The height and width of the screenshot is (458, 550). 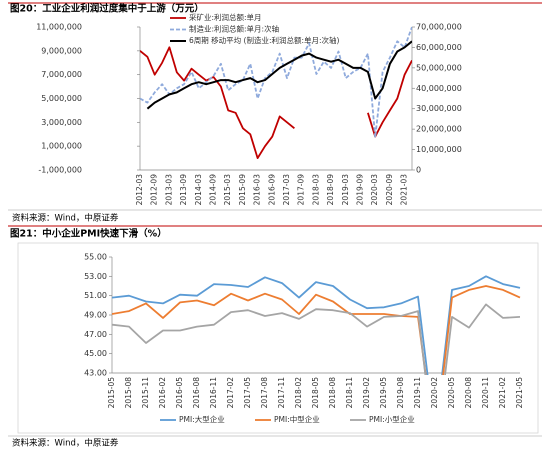 I want to click on y-tick-label: 45.00, so click(x=95, y=353).